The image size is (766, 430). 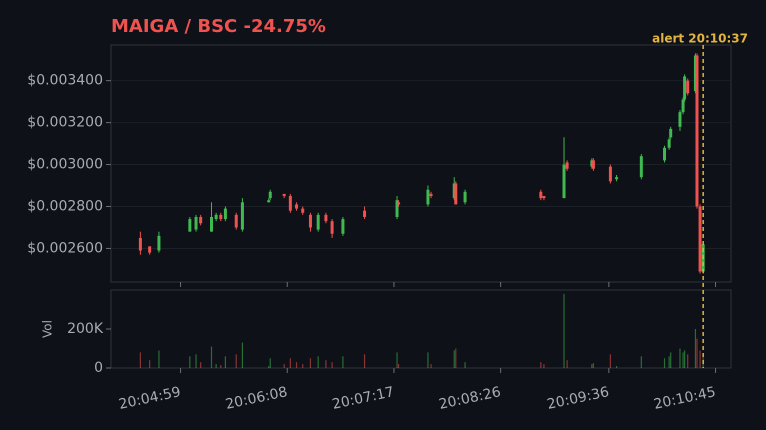 What do you see at coordinates (48, 329) in the screenshot?
I see `volume-axis-label: Vol` at bounding box center [48, 329].